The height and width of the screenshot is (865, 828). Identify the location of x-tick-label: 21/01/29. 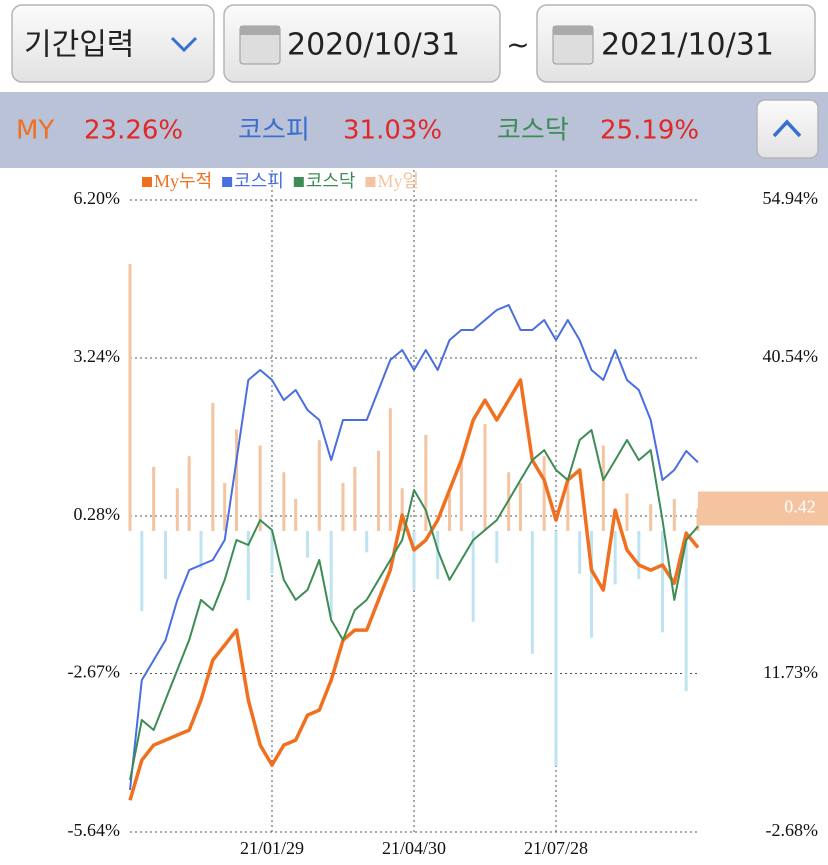
(272, 848).